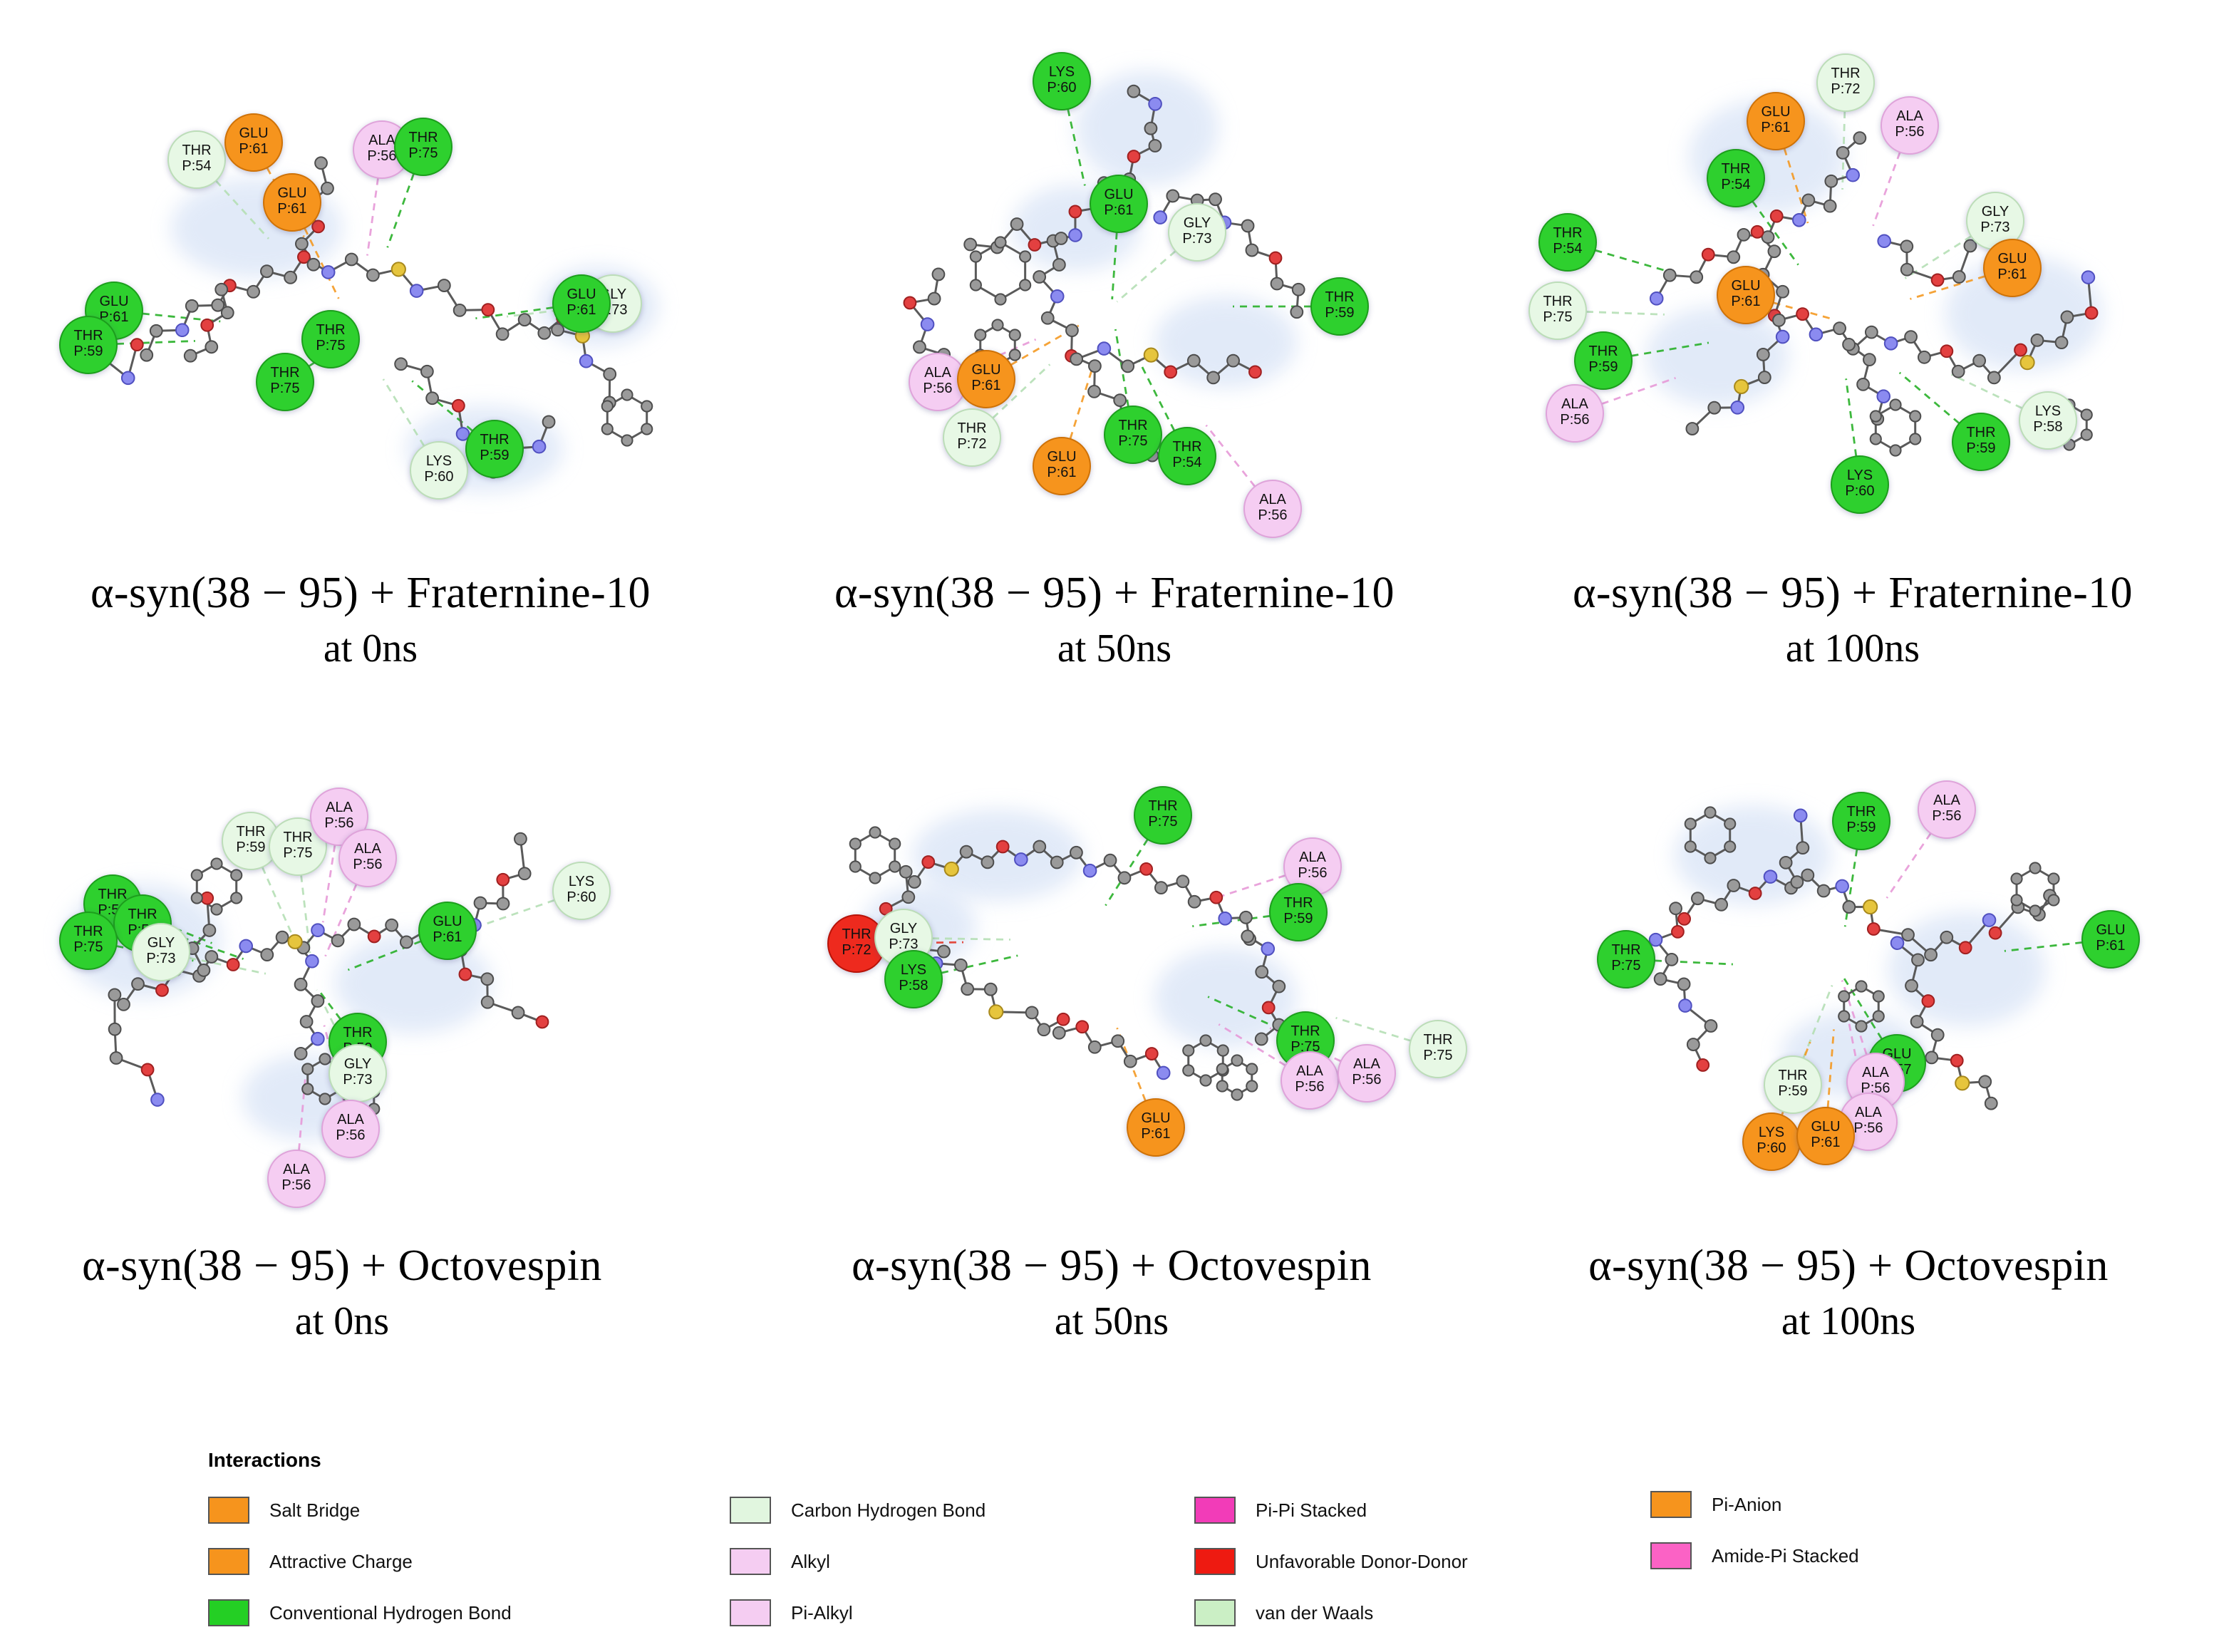 The image size is (2214, 1652). I want to click on legend-label: Carbon Hydrogen Bond, so click(888, 1510).